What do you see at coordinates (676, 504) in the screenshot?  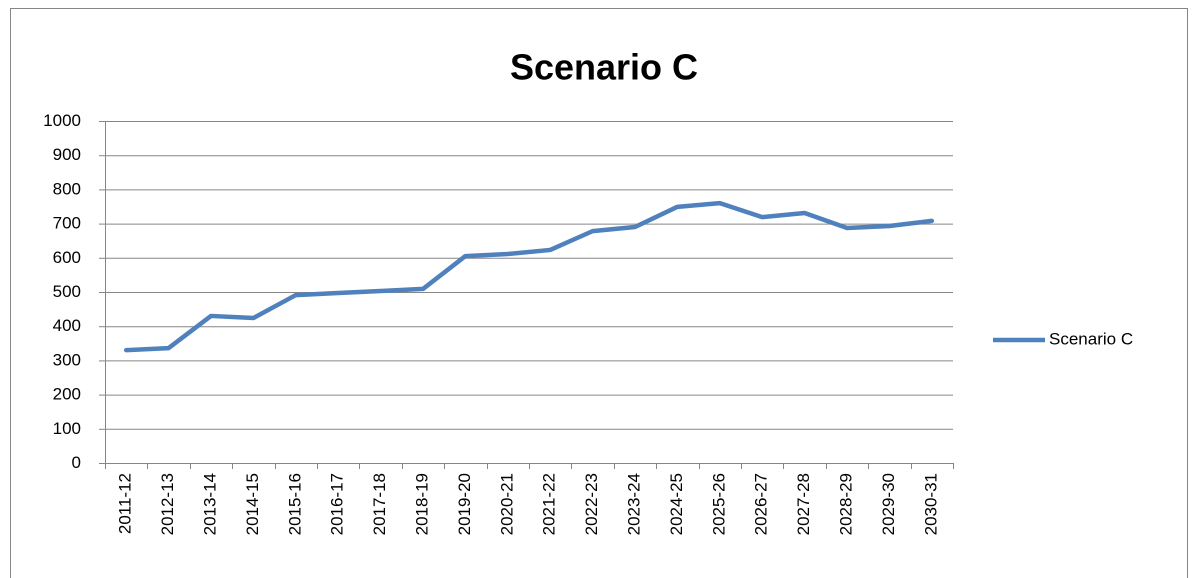 I see `x-tick-label: 2024-25` at bounding box center [676, 504].